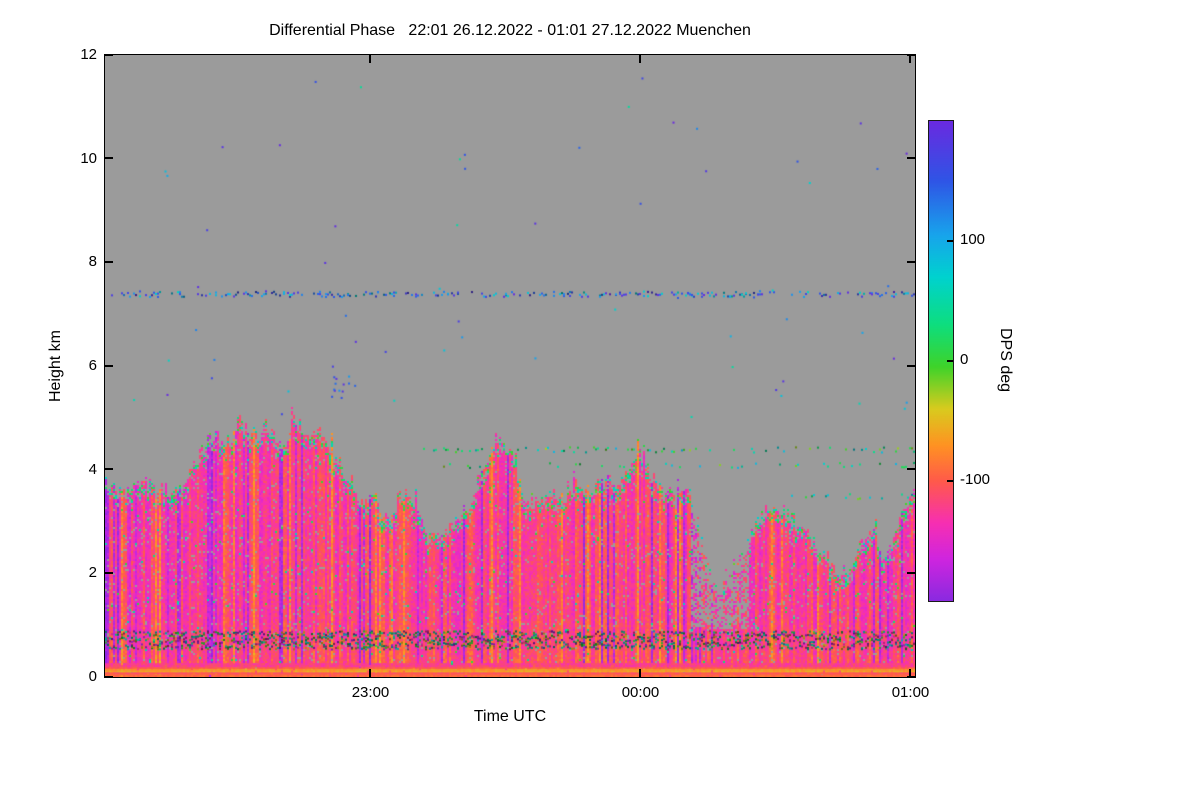 The width and height of the screenshot is (1200, 800). I want to click on y-tick-label: 6, so click(92, 365).